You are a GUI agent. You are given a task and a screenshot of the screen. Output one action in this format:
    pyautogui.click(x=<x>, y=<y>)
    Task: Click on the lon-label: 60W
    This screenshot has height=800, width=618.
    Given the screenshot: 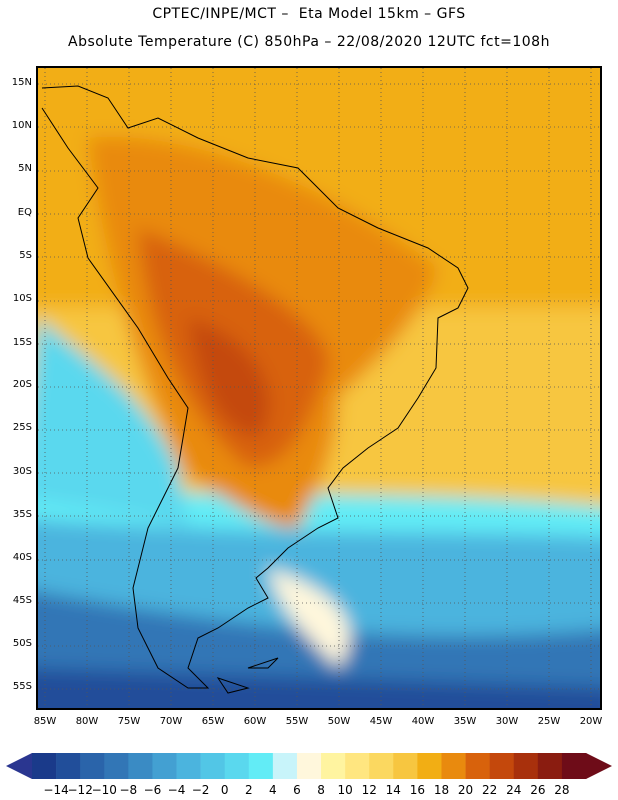 What is the action you would take?
    pyautogui.click(x=255, y=721)
    